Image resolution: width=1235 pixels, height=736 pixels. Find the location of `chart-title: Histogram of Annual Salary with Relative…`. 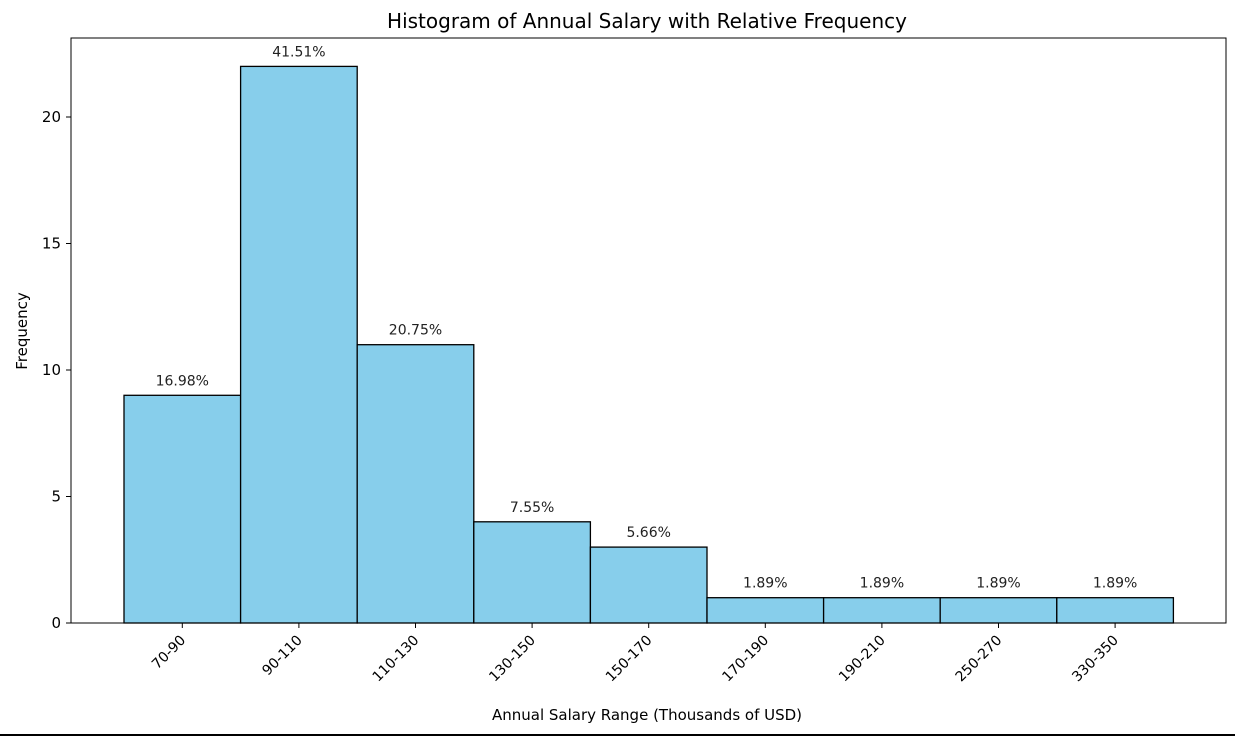

chart-title: Histogram of Annual Salary with Relative… is located at coordinates (647, 21).